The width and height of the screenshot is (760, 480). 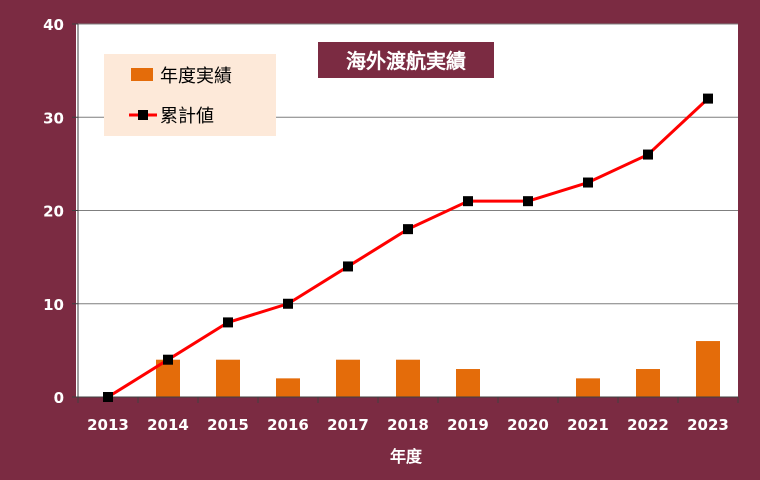 What do you see at coordinates (53, 305) in the screenshot?
I see `y-tick-label: 10` at bounding box center [53, 305].